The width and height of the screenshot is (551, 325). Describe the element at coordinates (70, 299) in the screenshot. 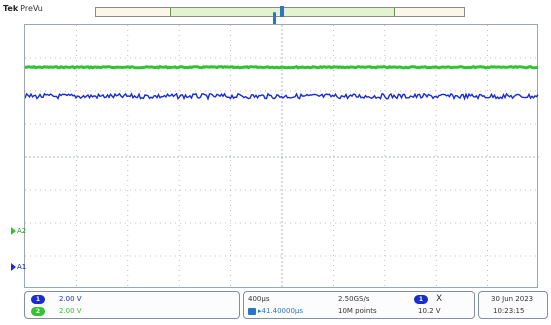

I see `channel-1-scale: 2.00 V` at that location.